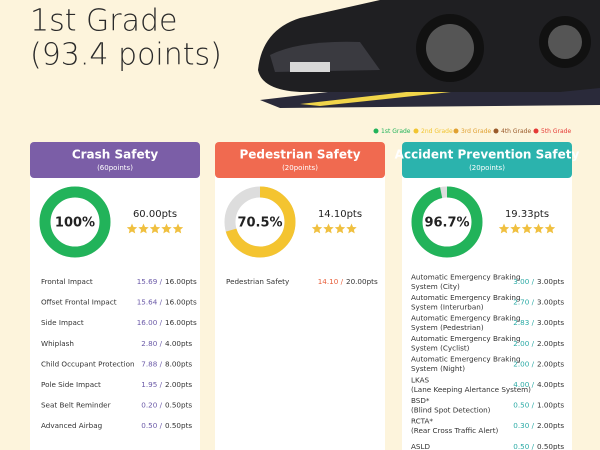  I want to click on row-name: Whiplash, so click(57, 343).